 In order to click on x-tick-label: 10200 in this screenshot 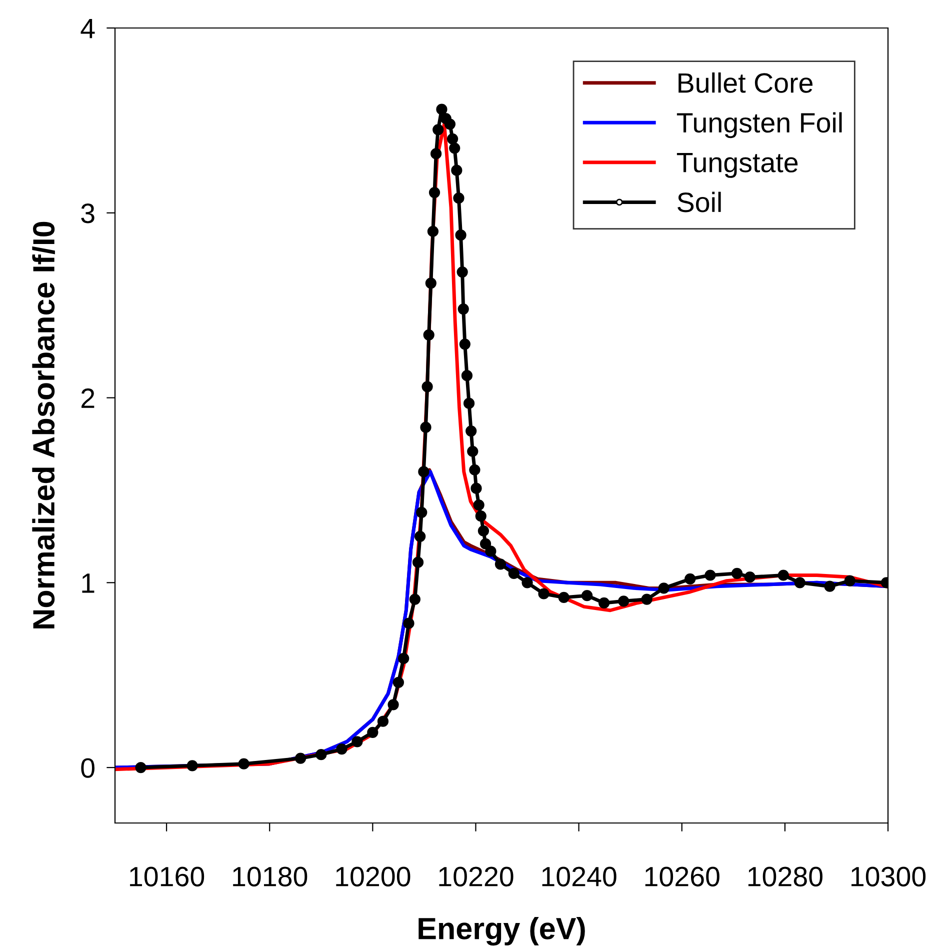, I will do `click(373, 876)`.